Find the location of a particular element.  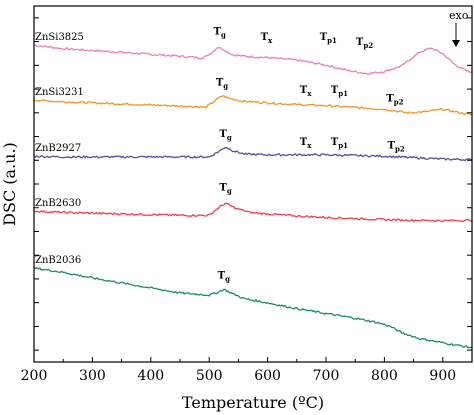

series-label-znb2630: ZnB2630 is located at coordinates (58, 203).